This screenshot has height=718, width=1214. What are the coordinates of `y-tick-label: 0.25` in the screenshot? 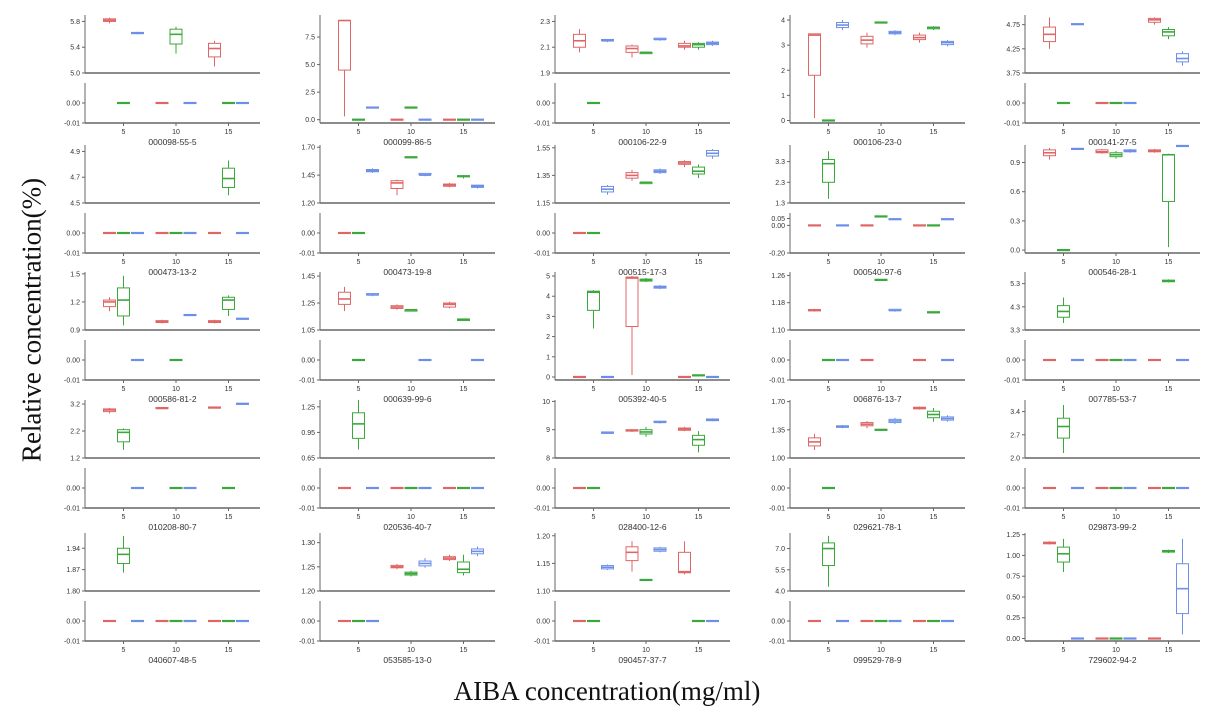 It's located at (1013, 618).